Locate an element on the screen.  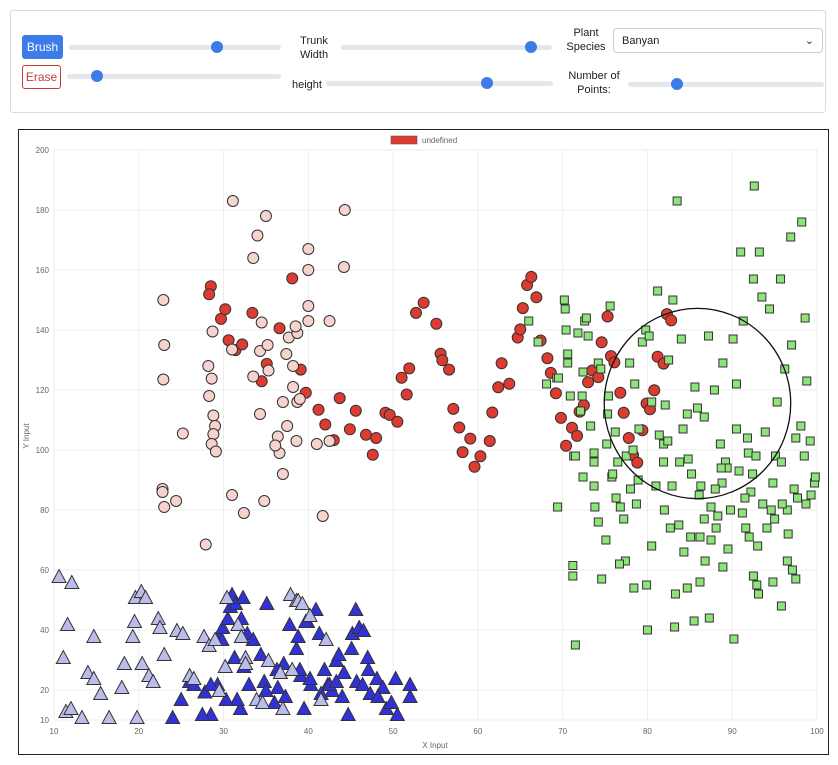
number-of-points-slider-thumb is located at coordinates (677, 84).